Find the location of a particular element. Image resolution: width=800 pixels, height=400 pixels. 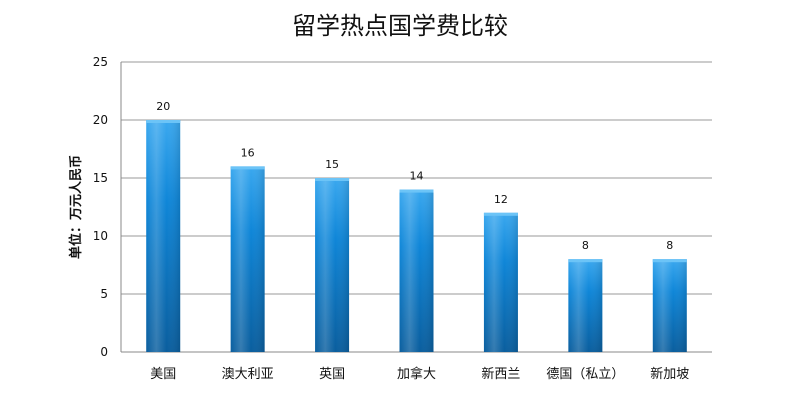

data-label: 14 is located at coordinates (417, 176).